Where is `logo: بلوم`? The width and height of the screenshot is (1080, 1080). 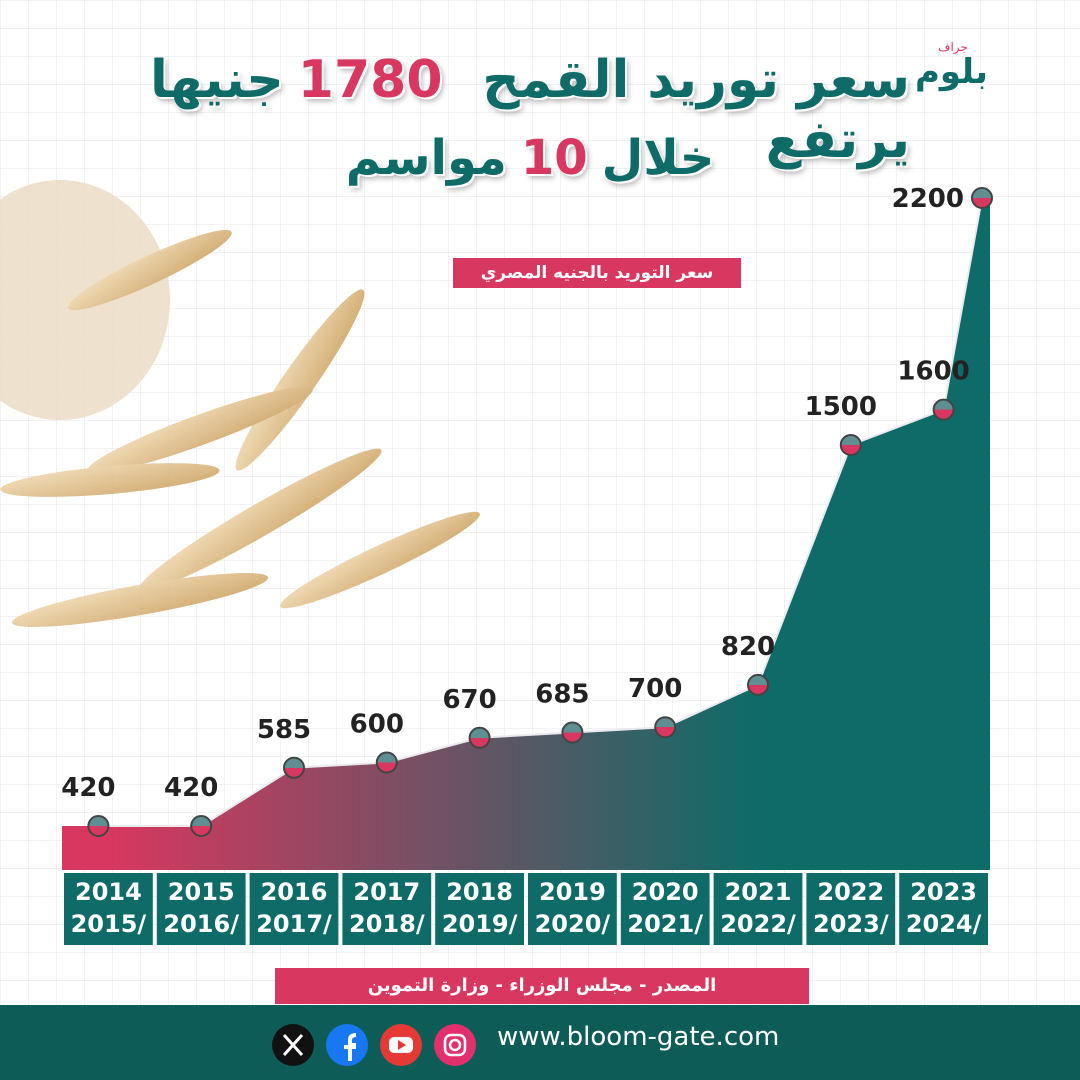
logo: بلوم is located at coordinates (951, 72).